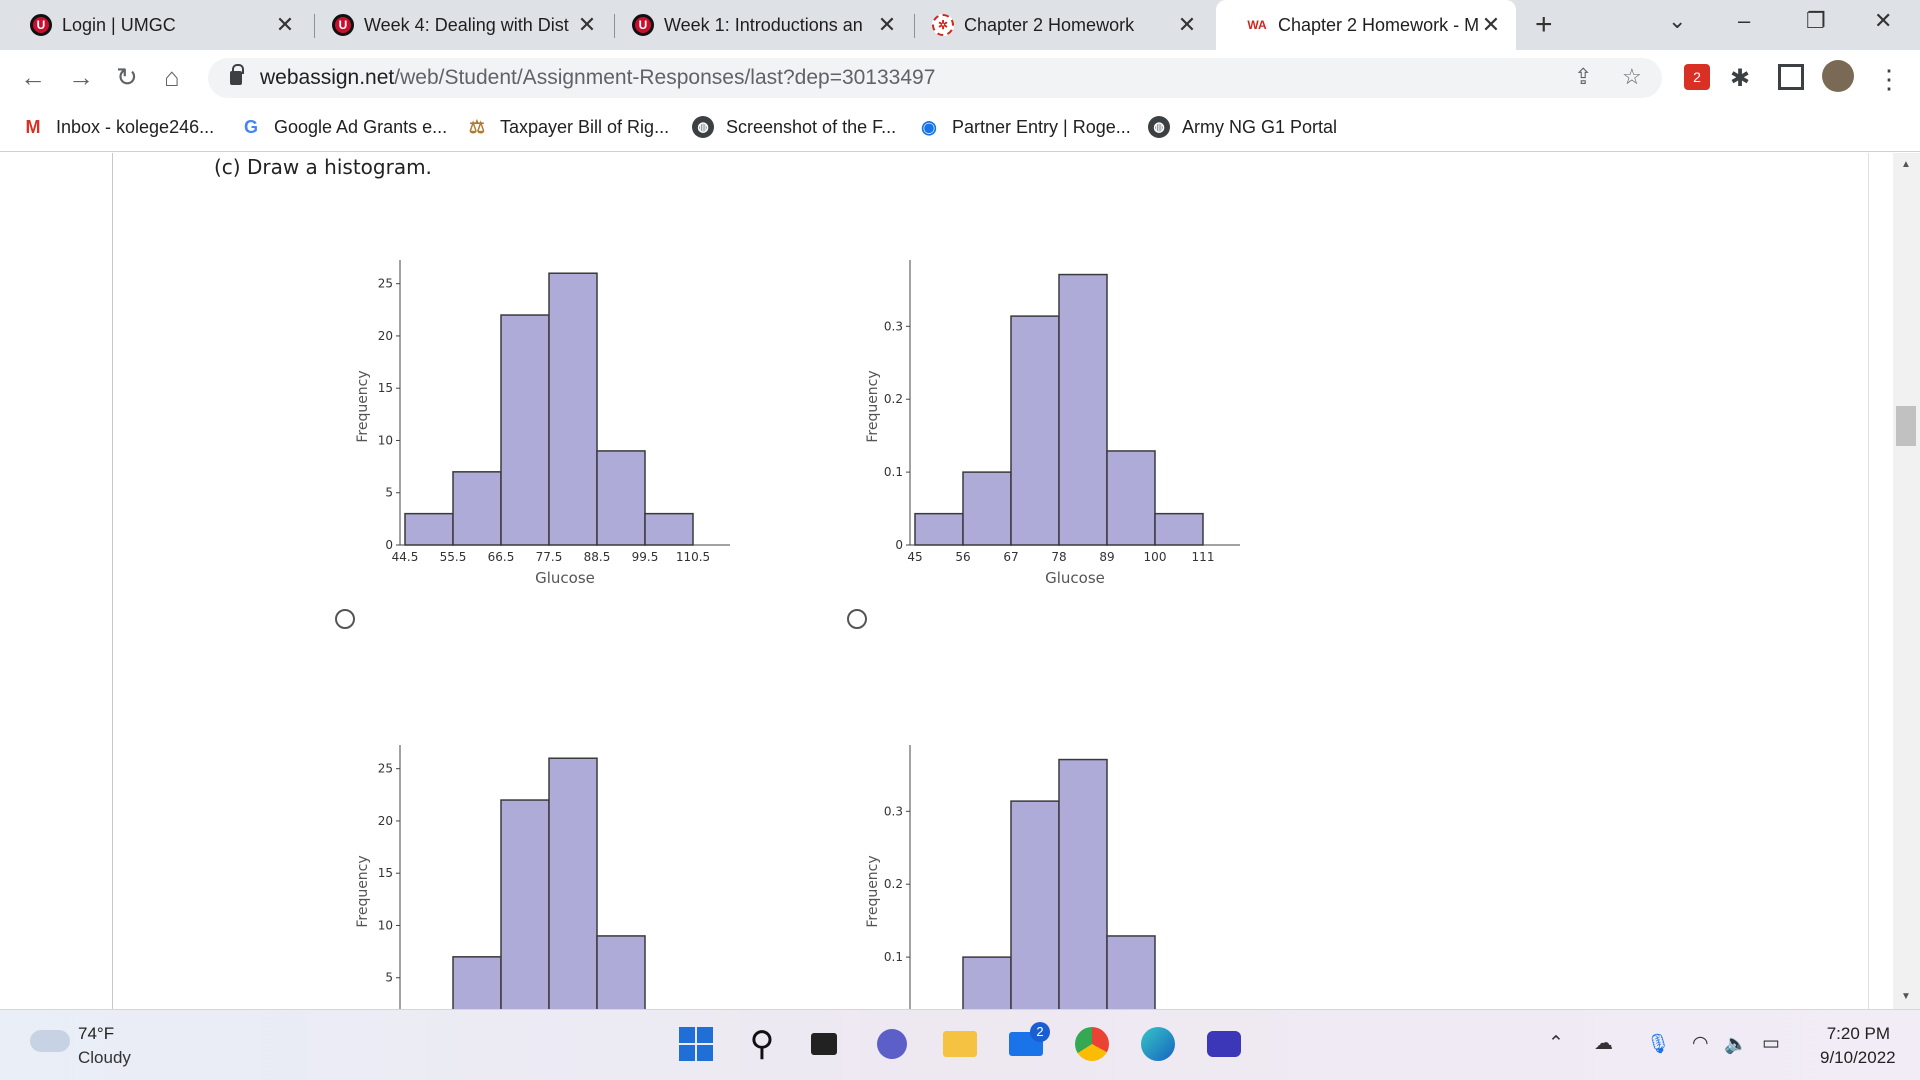 This screenshot has width=1920, height=1080. I want to click on menu-icon: ⋮, so click(1889, 79).